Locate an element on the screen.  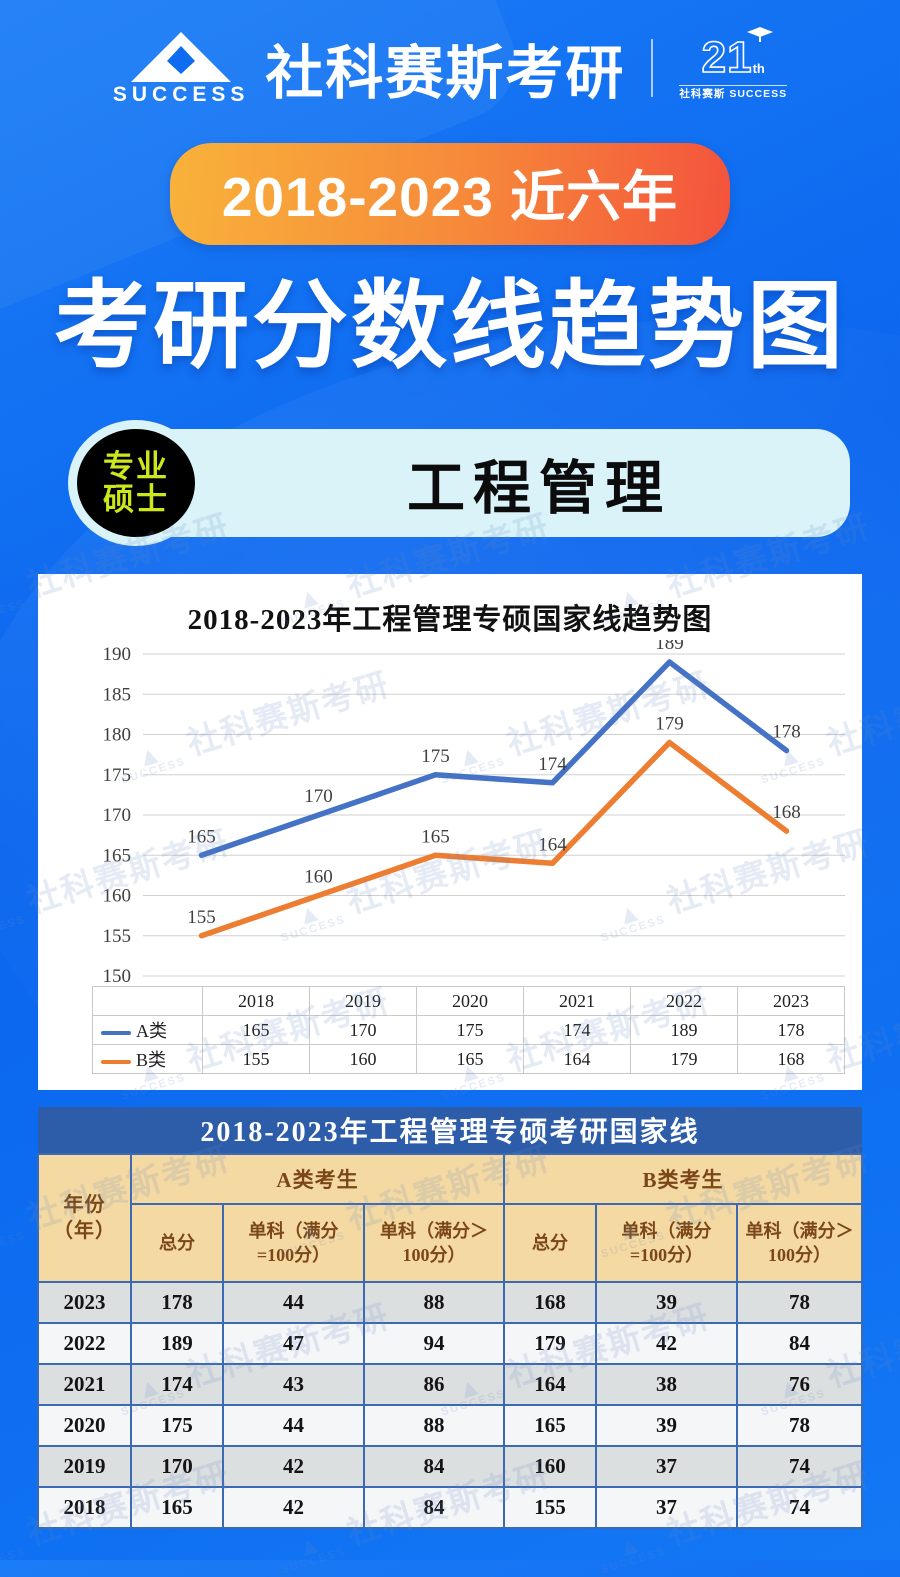
legend-value-cell: 164 is located at coordinates (577, 1059).